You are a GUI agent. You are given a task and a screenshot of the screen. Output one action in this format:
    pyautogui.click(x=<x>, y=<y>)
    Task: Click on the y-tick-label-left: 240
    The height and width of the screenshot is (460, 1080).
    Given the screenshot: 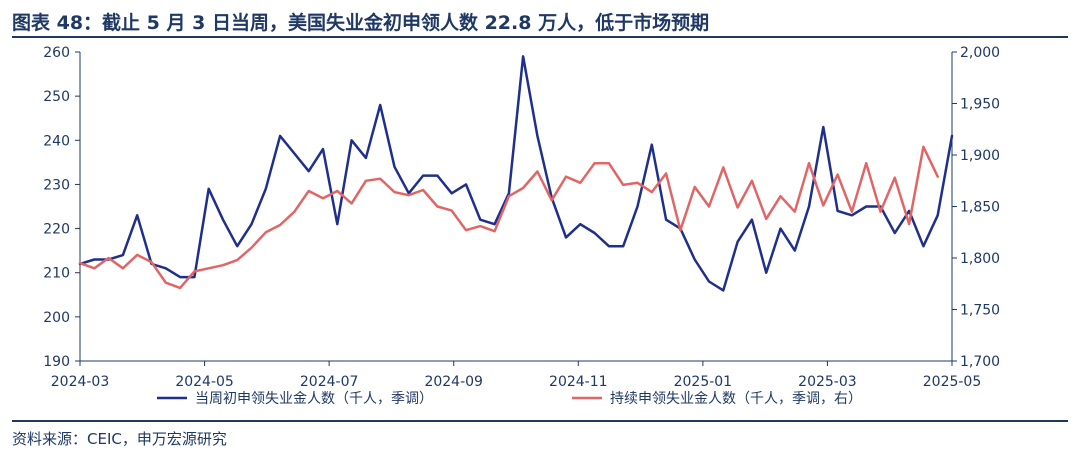 What is the action you would take?
    pyautogui.click(x=56, y=141)
    